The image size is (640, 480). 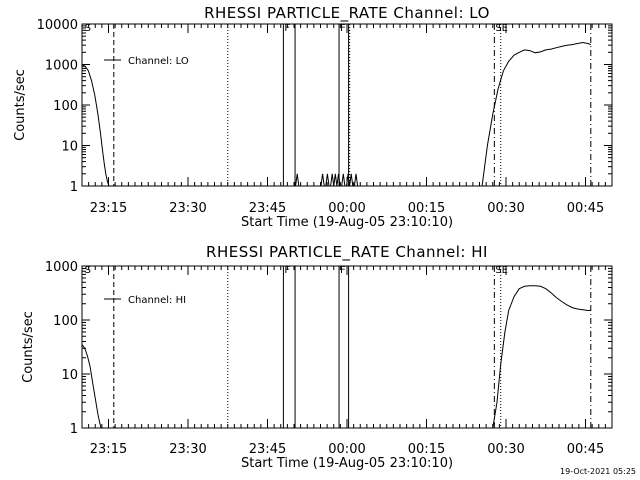 I want to click on legend-label: Channel: HI, so click(x=157, y=300).